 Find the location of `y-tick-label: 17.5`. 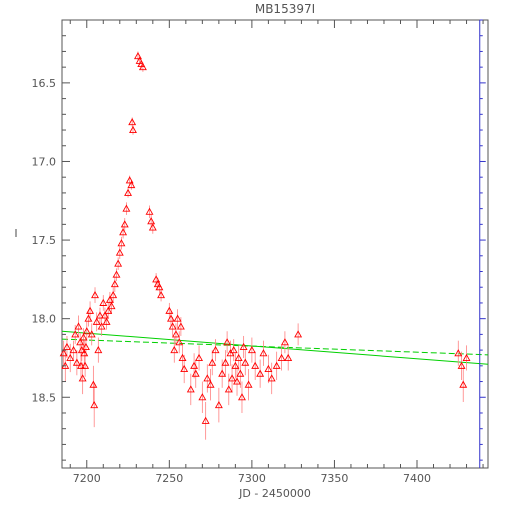

y-tick-label: 17.5 is located at coordinates (44, 240).